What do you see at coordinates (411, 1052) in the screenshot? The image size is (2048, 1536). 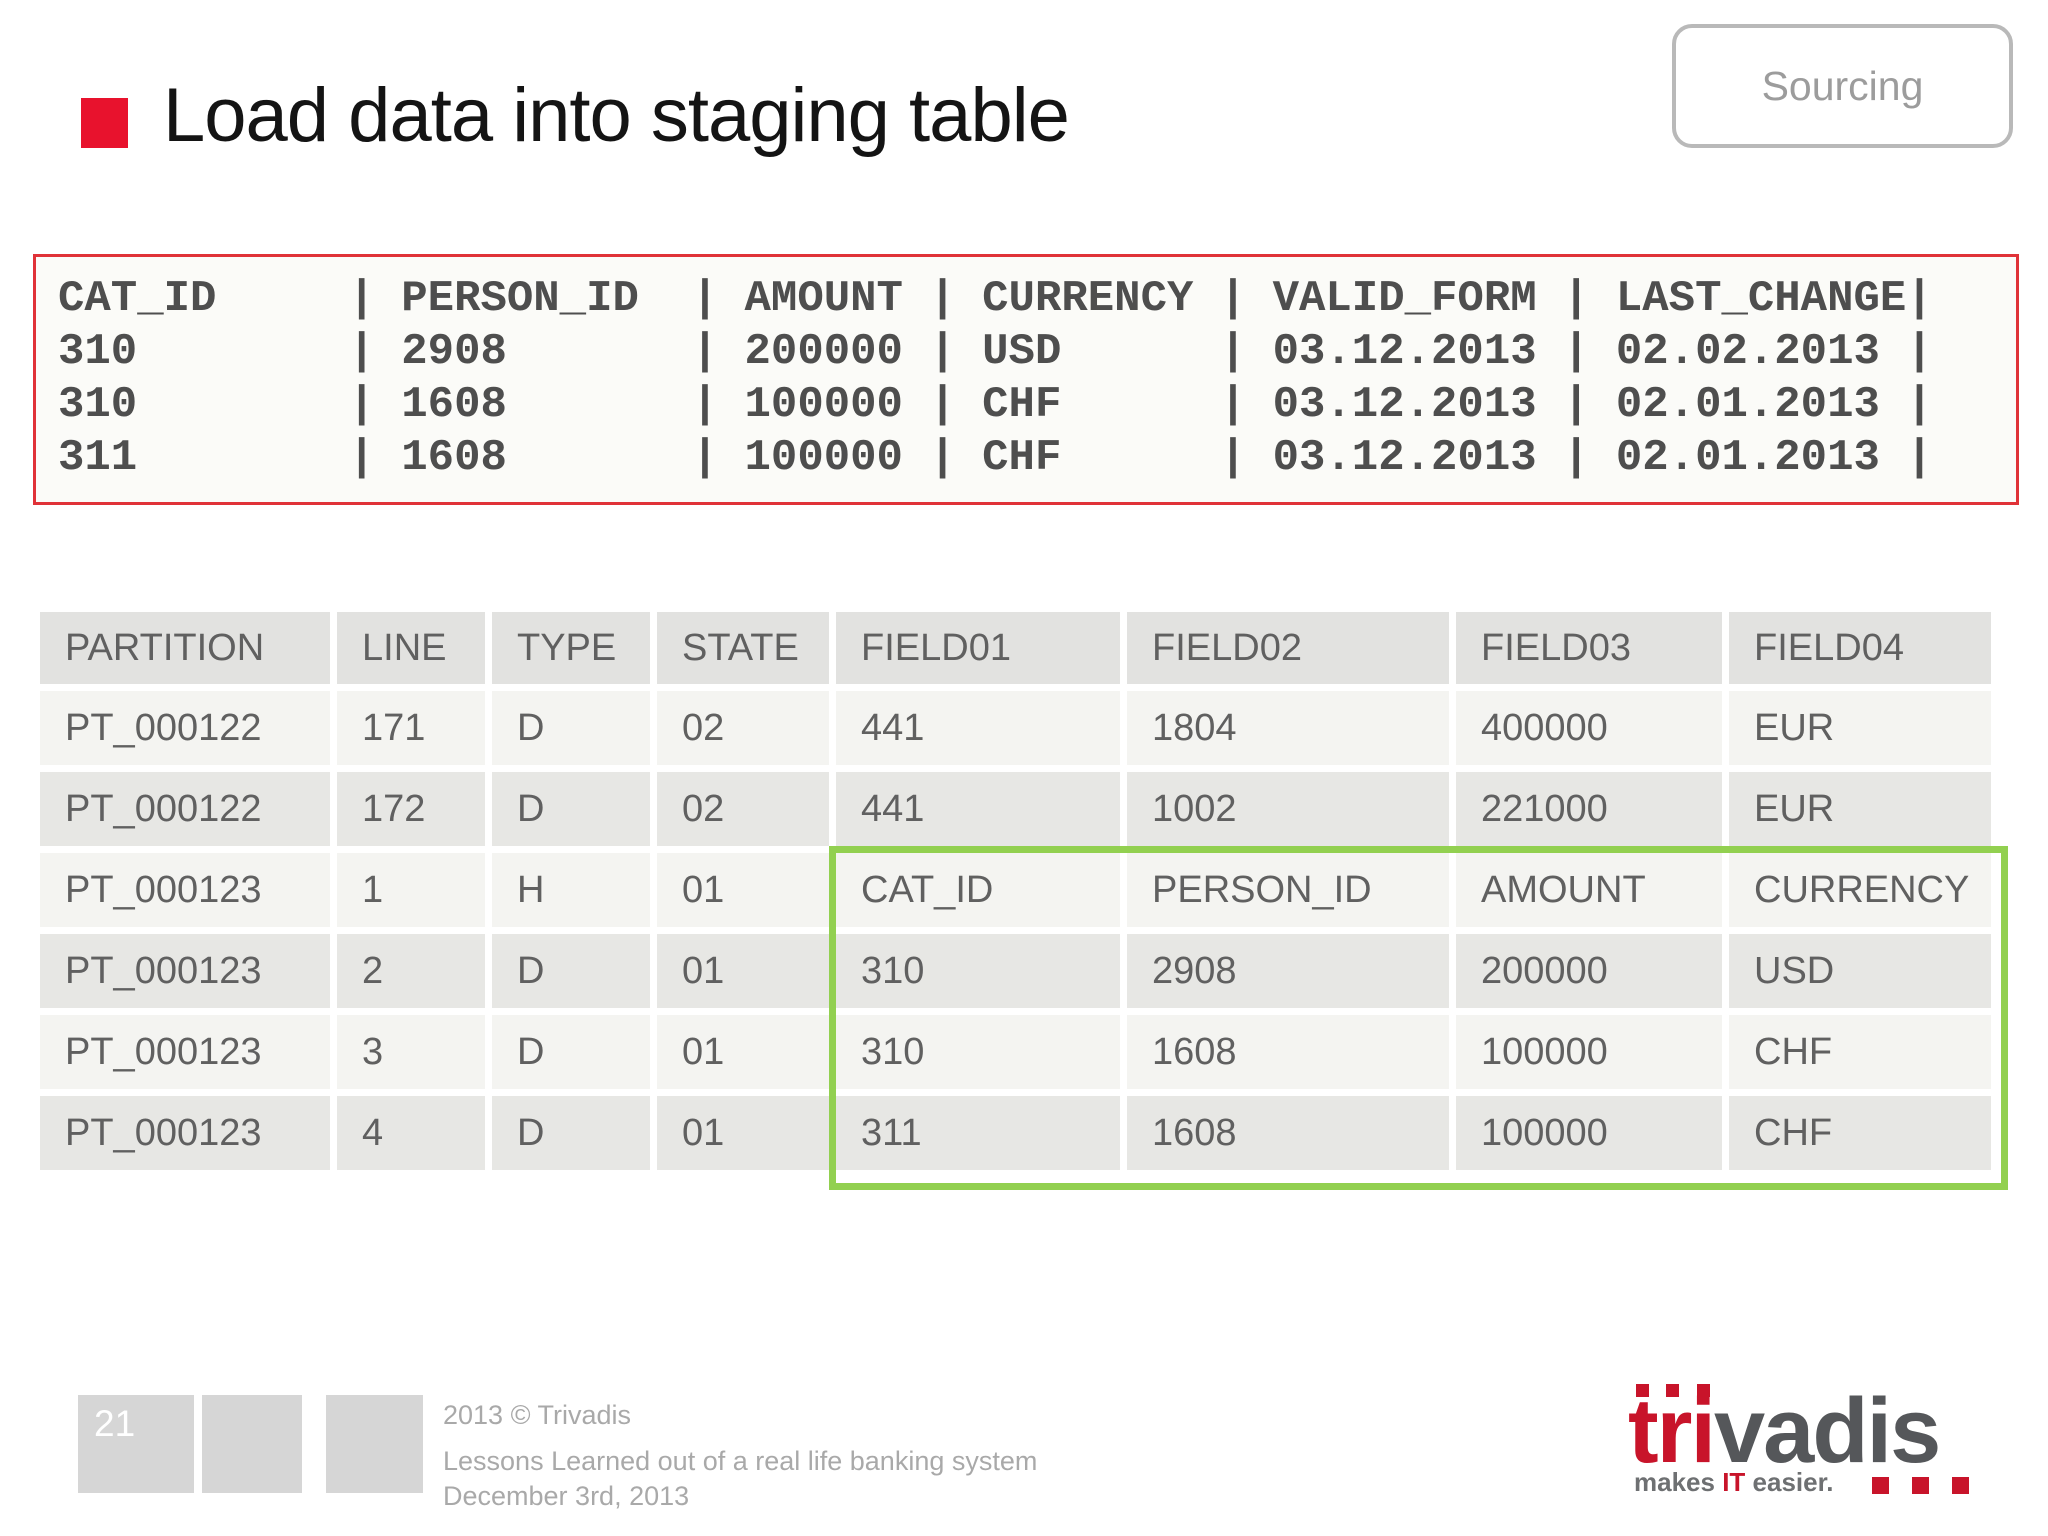 I see `table-cell: 3` at bounding box center [411, 1052].